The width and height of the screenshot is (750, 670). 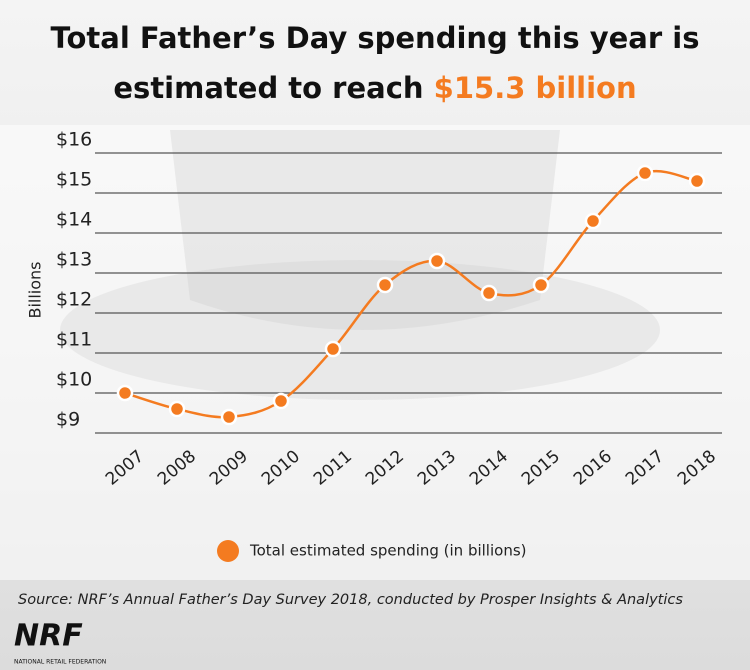 What do you see at coordinates (60, 662) in the screenshot?
I see `logo-subtitle: NATIONAL RETAIL FEDERATION` at bounding box center [60, 662].